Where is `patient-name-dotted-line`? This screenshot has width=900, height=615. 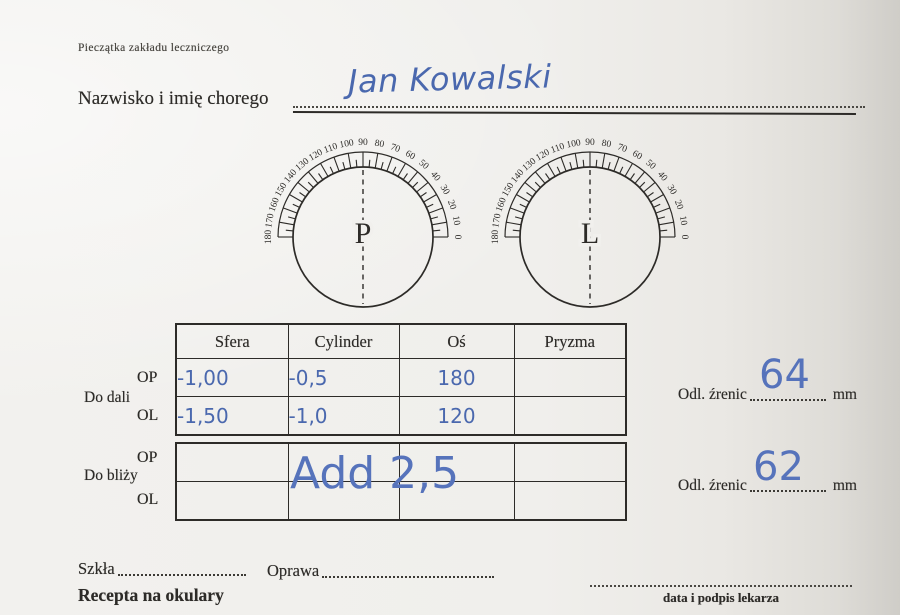
patient-name-dotted-line is located at coordinates (579, 101).